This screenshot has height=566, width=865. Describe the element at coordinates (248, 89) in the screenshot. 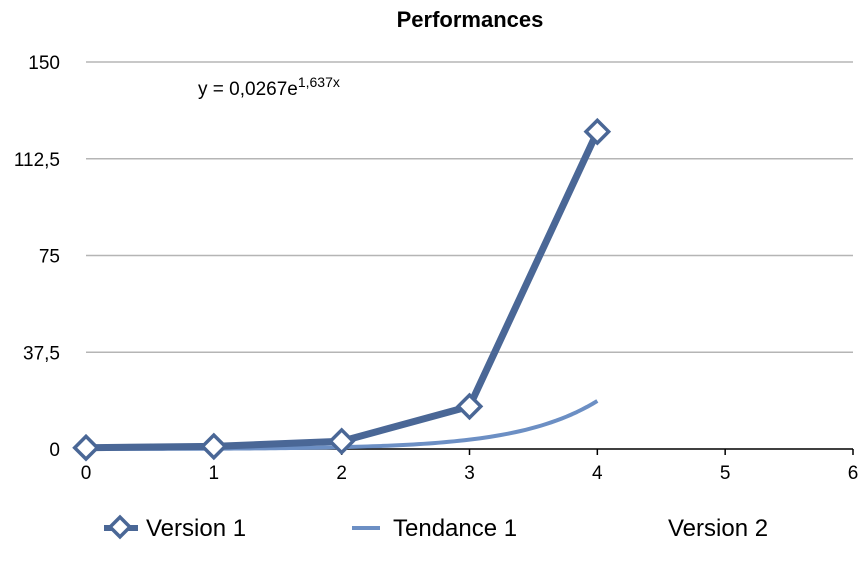

I see `equation-prefix: y = 0,0267e` at that location.